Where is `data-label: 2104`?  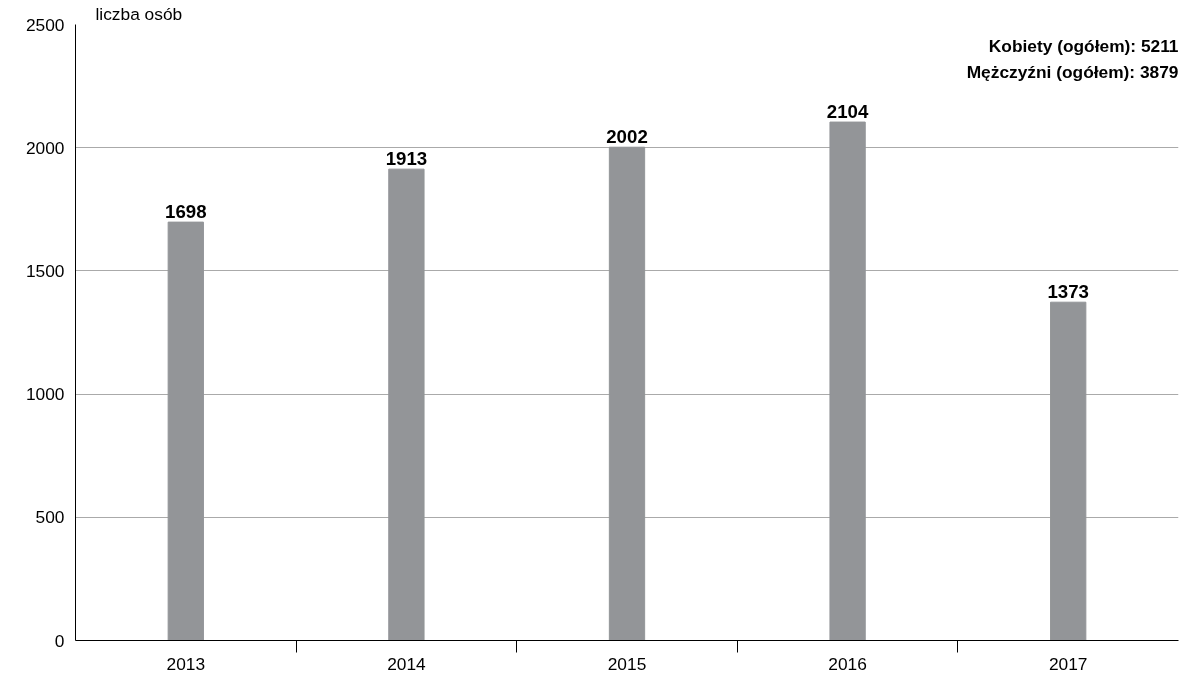 data-label: 2104 is located at coordinates (847, 112).